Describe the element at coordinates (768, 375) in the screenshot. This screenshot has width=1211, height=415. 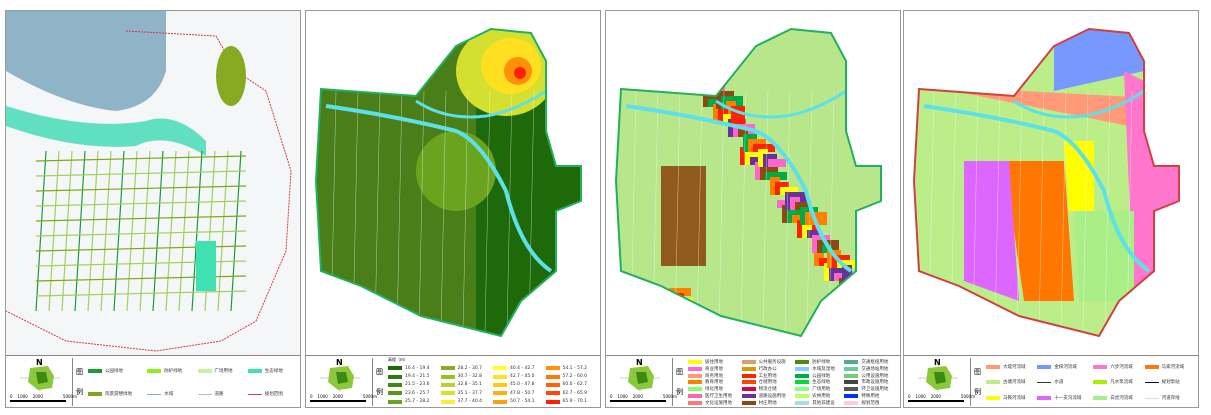
I see `legend-item: 工业用地` at that location.